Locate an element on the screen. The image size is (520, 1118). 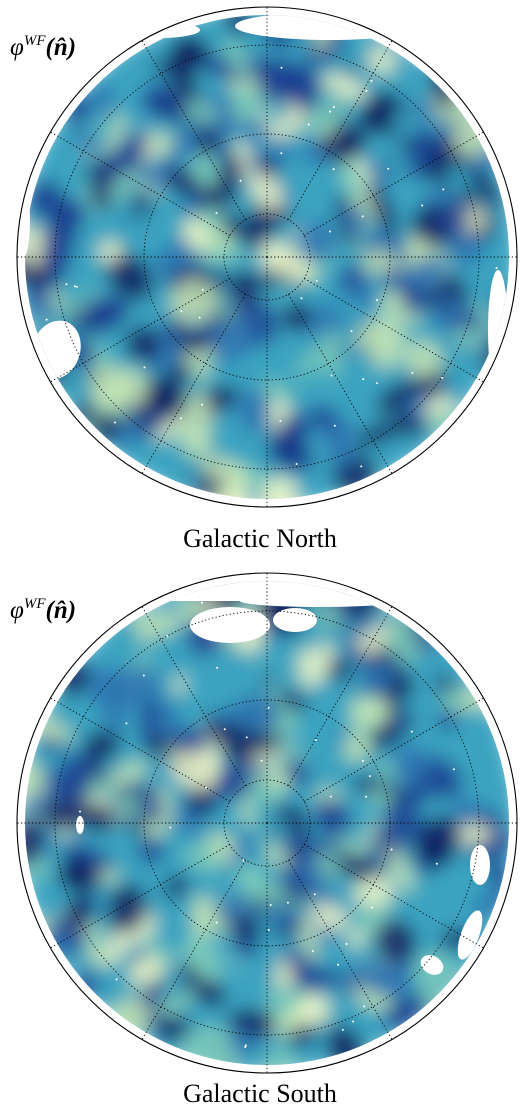
north-map-label: φWF(n̂) is located at coordinates (43, 47).